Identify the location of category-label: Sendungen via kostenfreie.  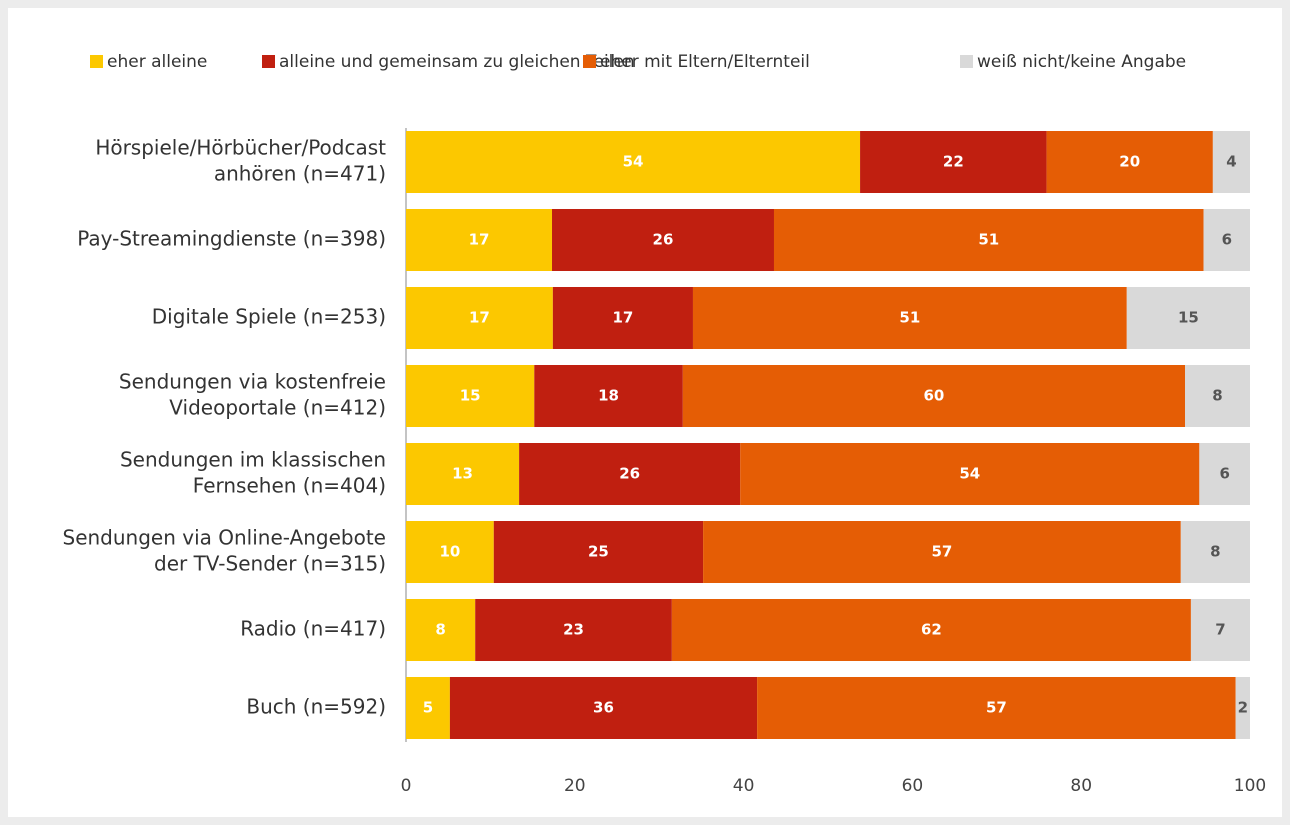
(252, 382).